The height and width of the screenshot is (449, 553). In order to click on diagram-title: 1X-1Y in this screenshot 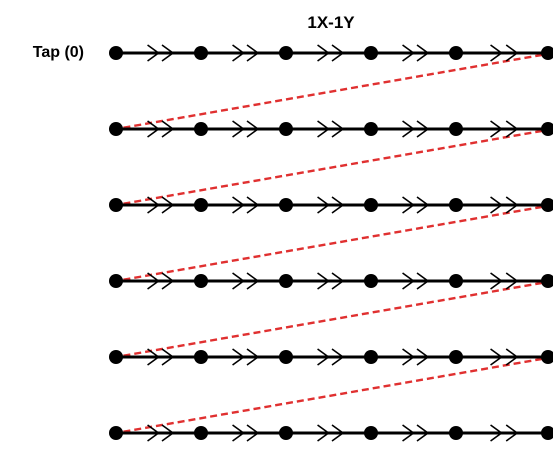, I will do `click(331, 22)`.